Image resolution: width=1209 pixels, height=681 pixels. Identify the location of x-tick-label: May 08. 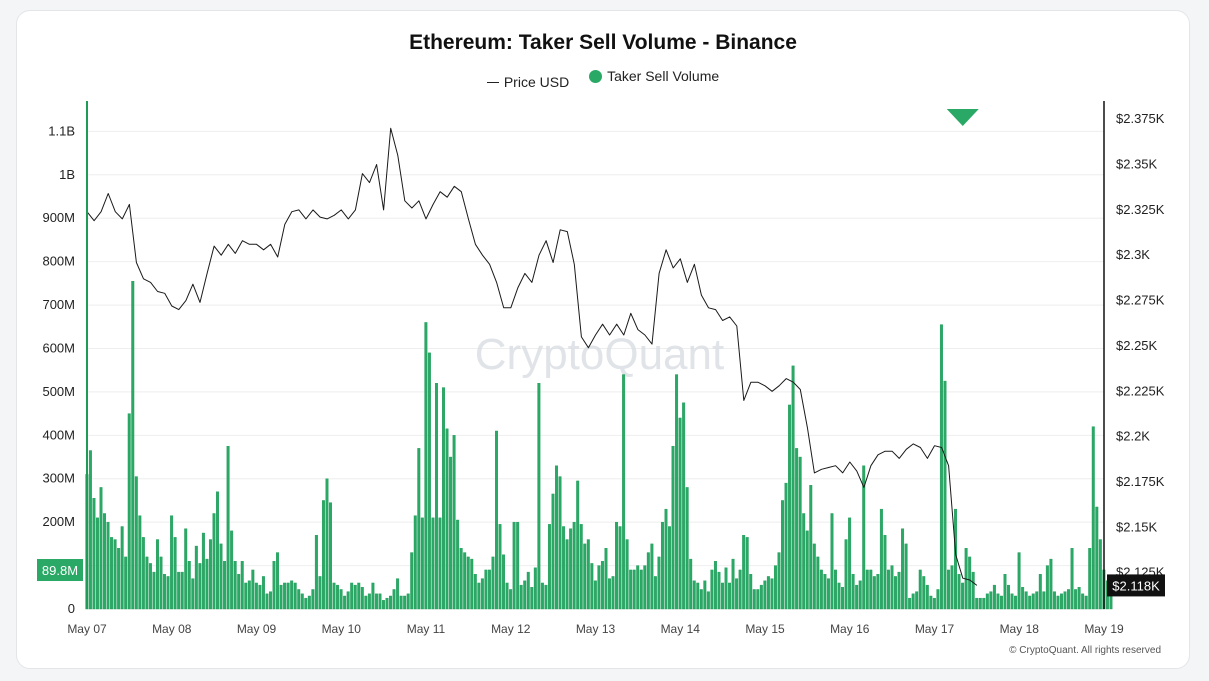
(172, 629).